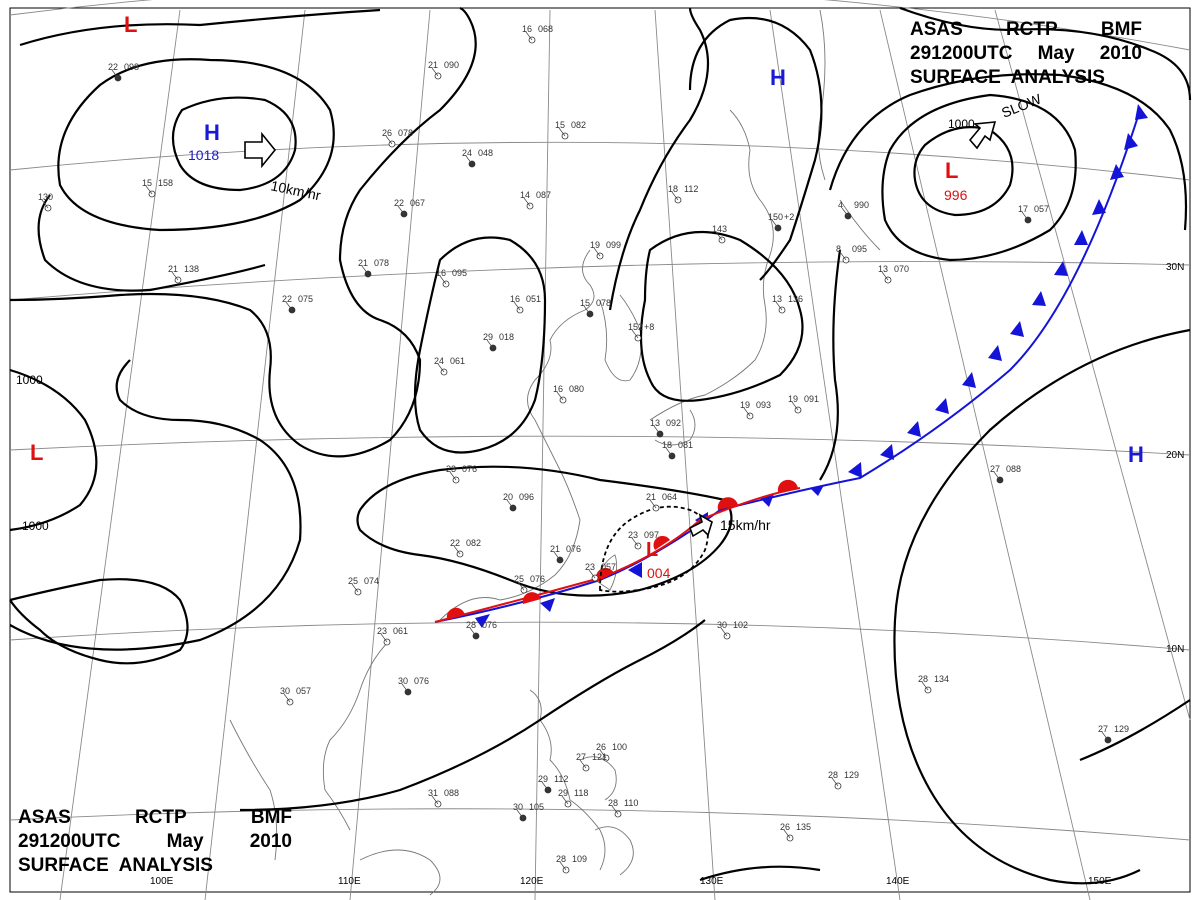 This screenshot has width=1200, height=900. Describe the element at coordinates (35, 526) in the screenshot. I see `isobar-label-1000-west-bottom: 1000` at that location.